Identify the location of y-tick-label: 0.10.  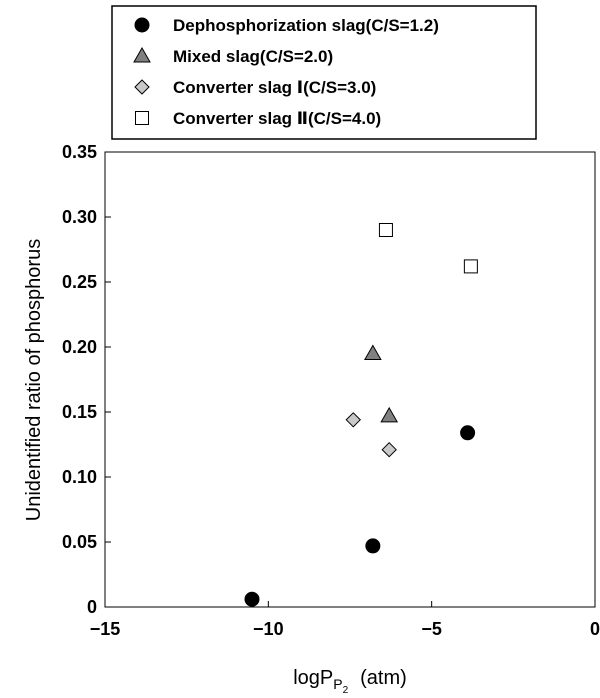
(79, 477).